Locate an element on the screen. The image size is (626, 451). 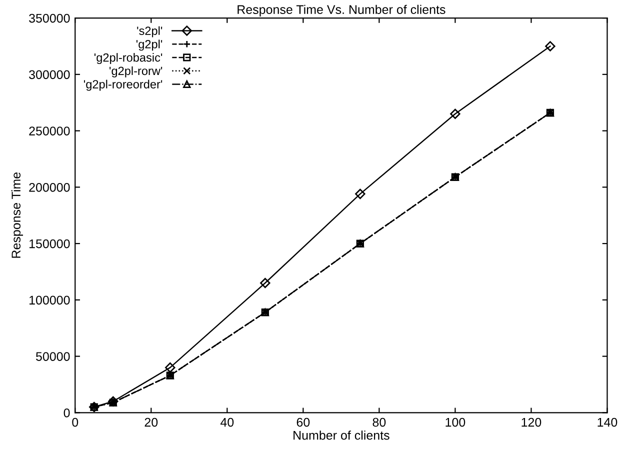
legend-label: 's2pl' is located at coordinates (149, 32).